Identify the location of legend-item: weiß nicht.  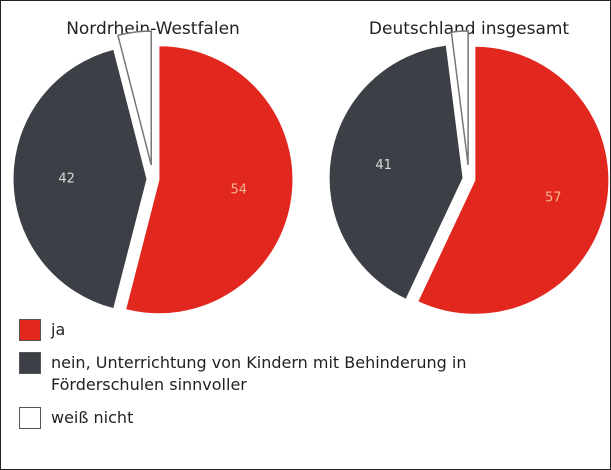
(279, 418).